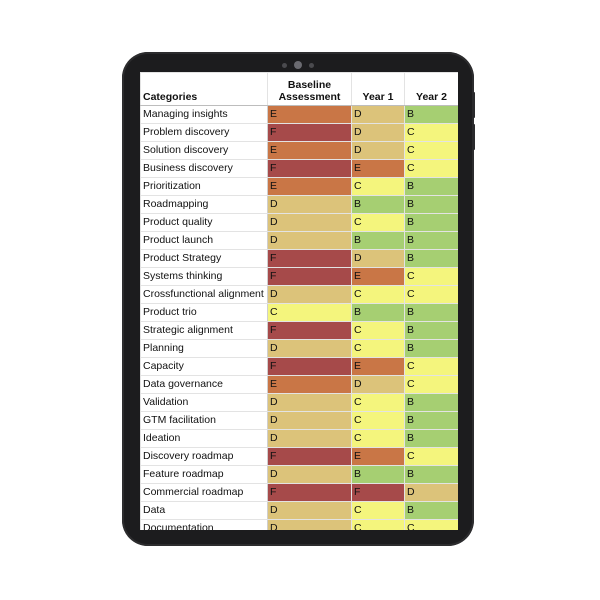 The height and width of the screenshot is (600, 600). Describe the element at coordinates (204, 132) in the screenshot. I see `category-cell: Problem discovery` at that location.